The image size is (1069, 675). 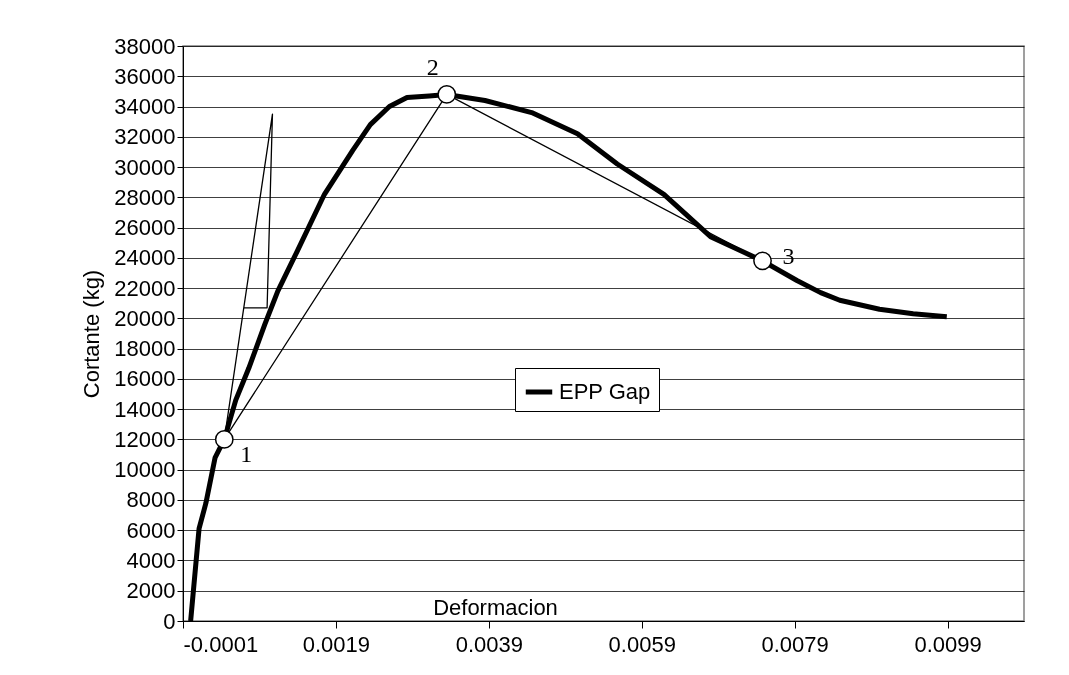 What do you see at coordinates (145, 349) in the screenshot?
I see `y-tick-label: 18000` at bounding box center [145, 349].